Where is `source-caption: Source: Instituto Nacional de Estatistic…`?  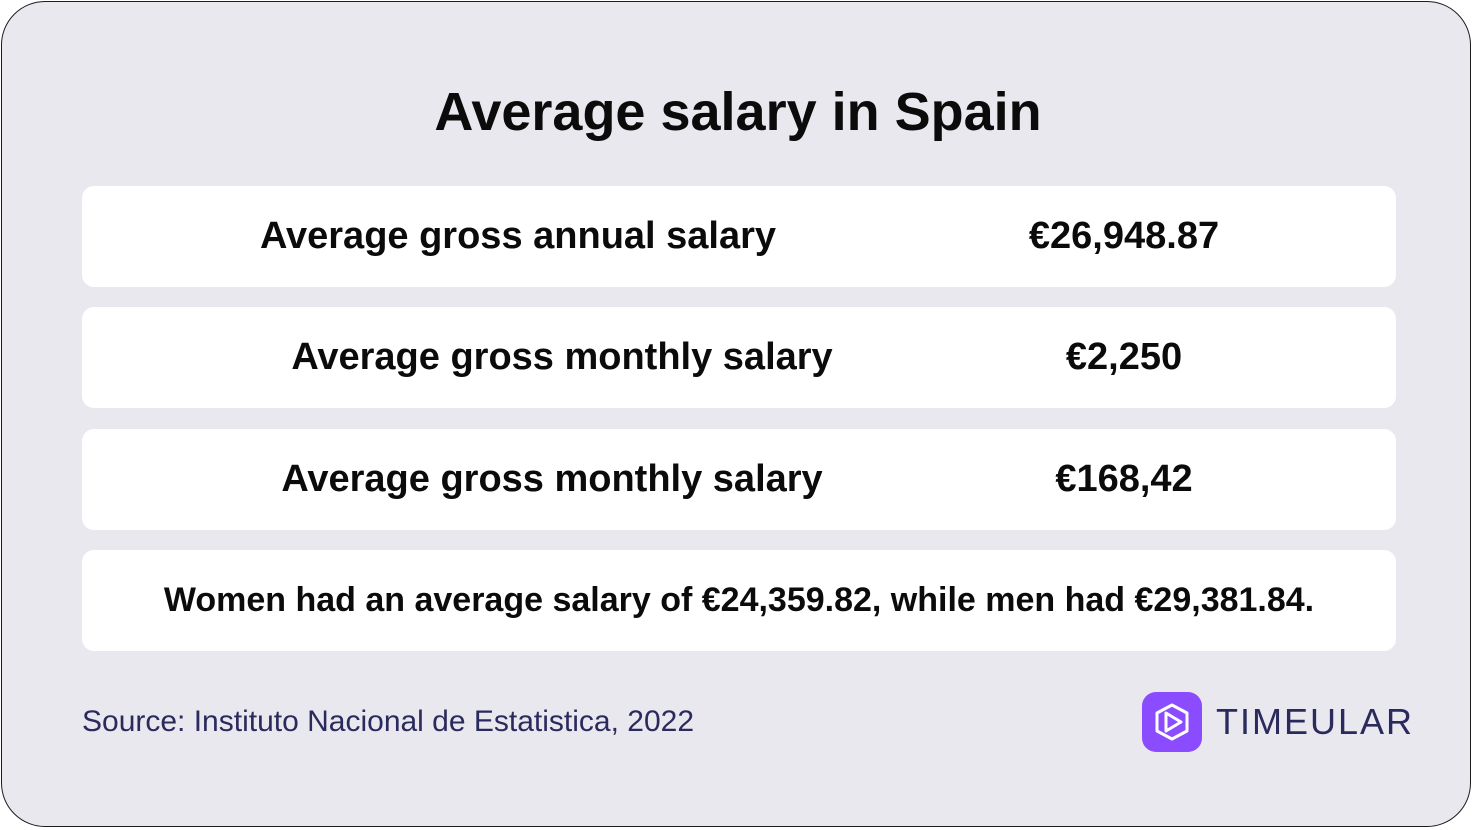
source-caption: Source: Instituto Nacional de Estatistic… is located at coordinates (388, 721).